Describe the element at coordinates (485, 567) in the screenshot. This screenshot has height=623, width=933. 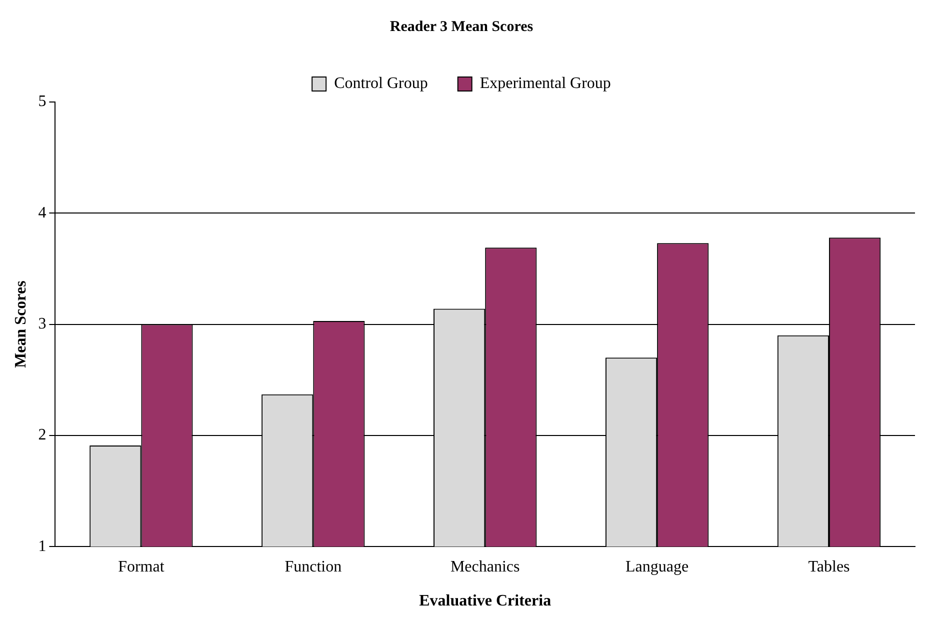
I see `x-tick-label: Mechanics` at that location.